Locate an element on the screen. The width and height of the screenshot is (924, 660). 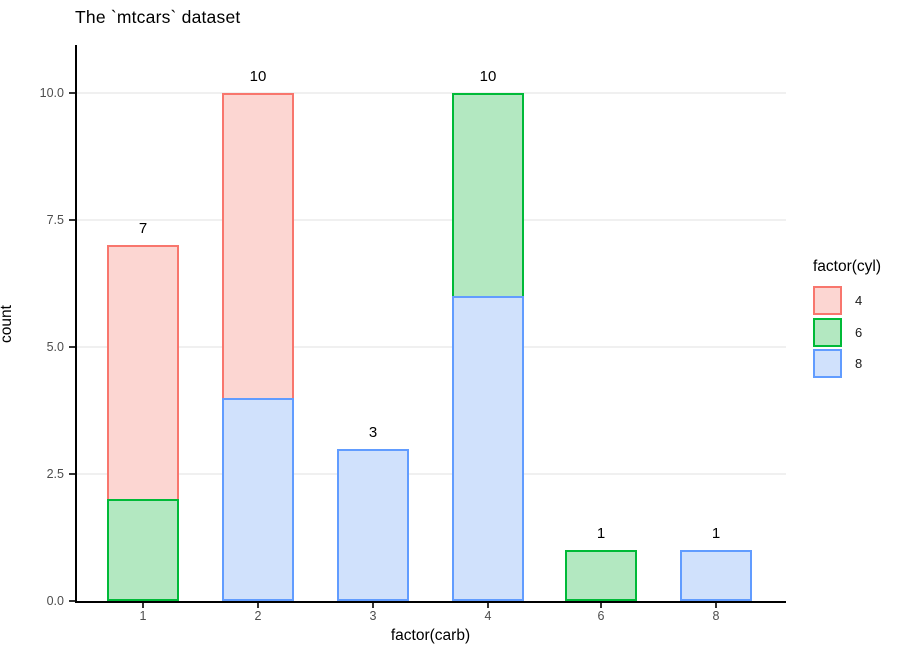
legend-entry-label: 6 is located at coordinates (859, 332).